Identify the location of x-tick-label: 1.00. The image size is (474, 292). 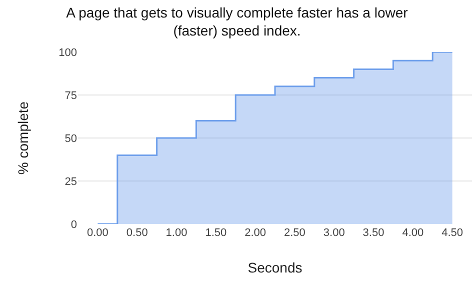
(177, 233).